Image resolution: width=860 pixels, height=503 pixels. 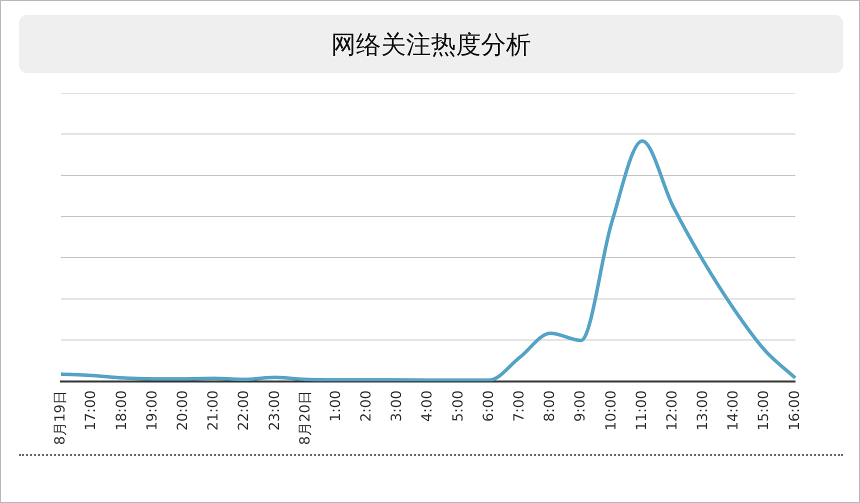 What do you see at coordinates (214, 410) in the screenshot?
I see `x-tick-label: 21:00` at bounding box center [214, 410].